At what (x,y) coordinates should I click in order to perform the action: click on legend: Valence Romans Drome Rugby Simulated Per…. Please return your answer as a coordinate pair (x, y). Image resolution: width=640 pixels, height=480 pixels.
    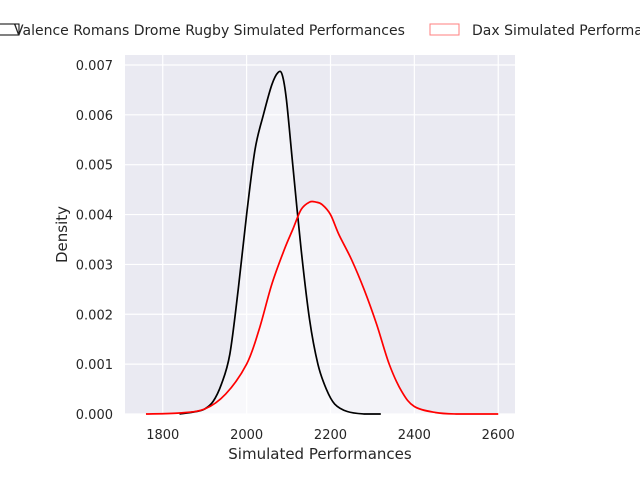
    Looking at the image, I should click on (320, 31).